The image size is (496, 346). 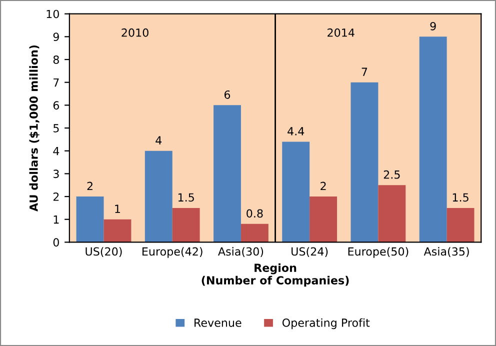 I want to click on data-label: 0.8, so click(x=254, y=213).